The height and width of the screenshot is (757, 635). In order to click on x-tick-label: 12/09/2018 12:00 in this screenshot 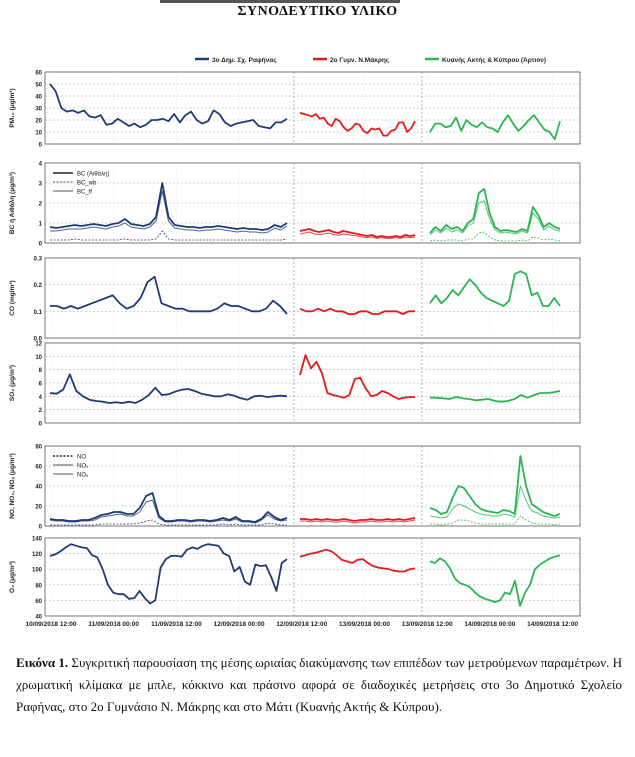, I will do `click(301, 624)`.